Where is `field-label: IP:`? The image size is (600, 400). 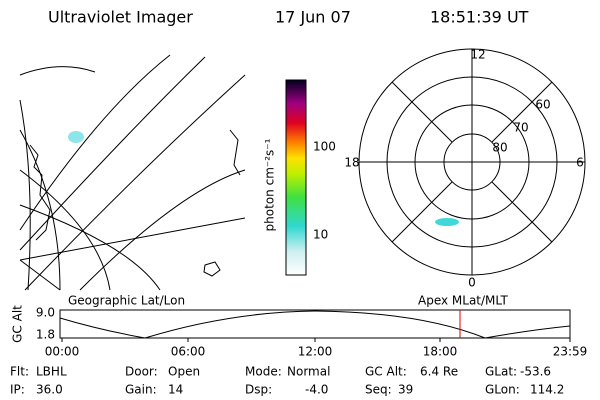 field-label: IP: is located at coordinates (17, 390).